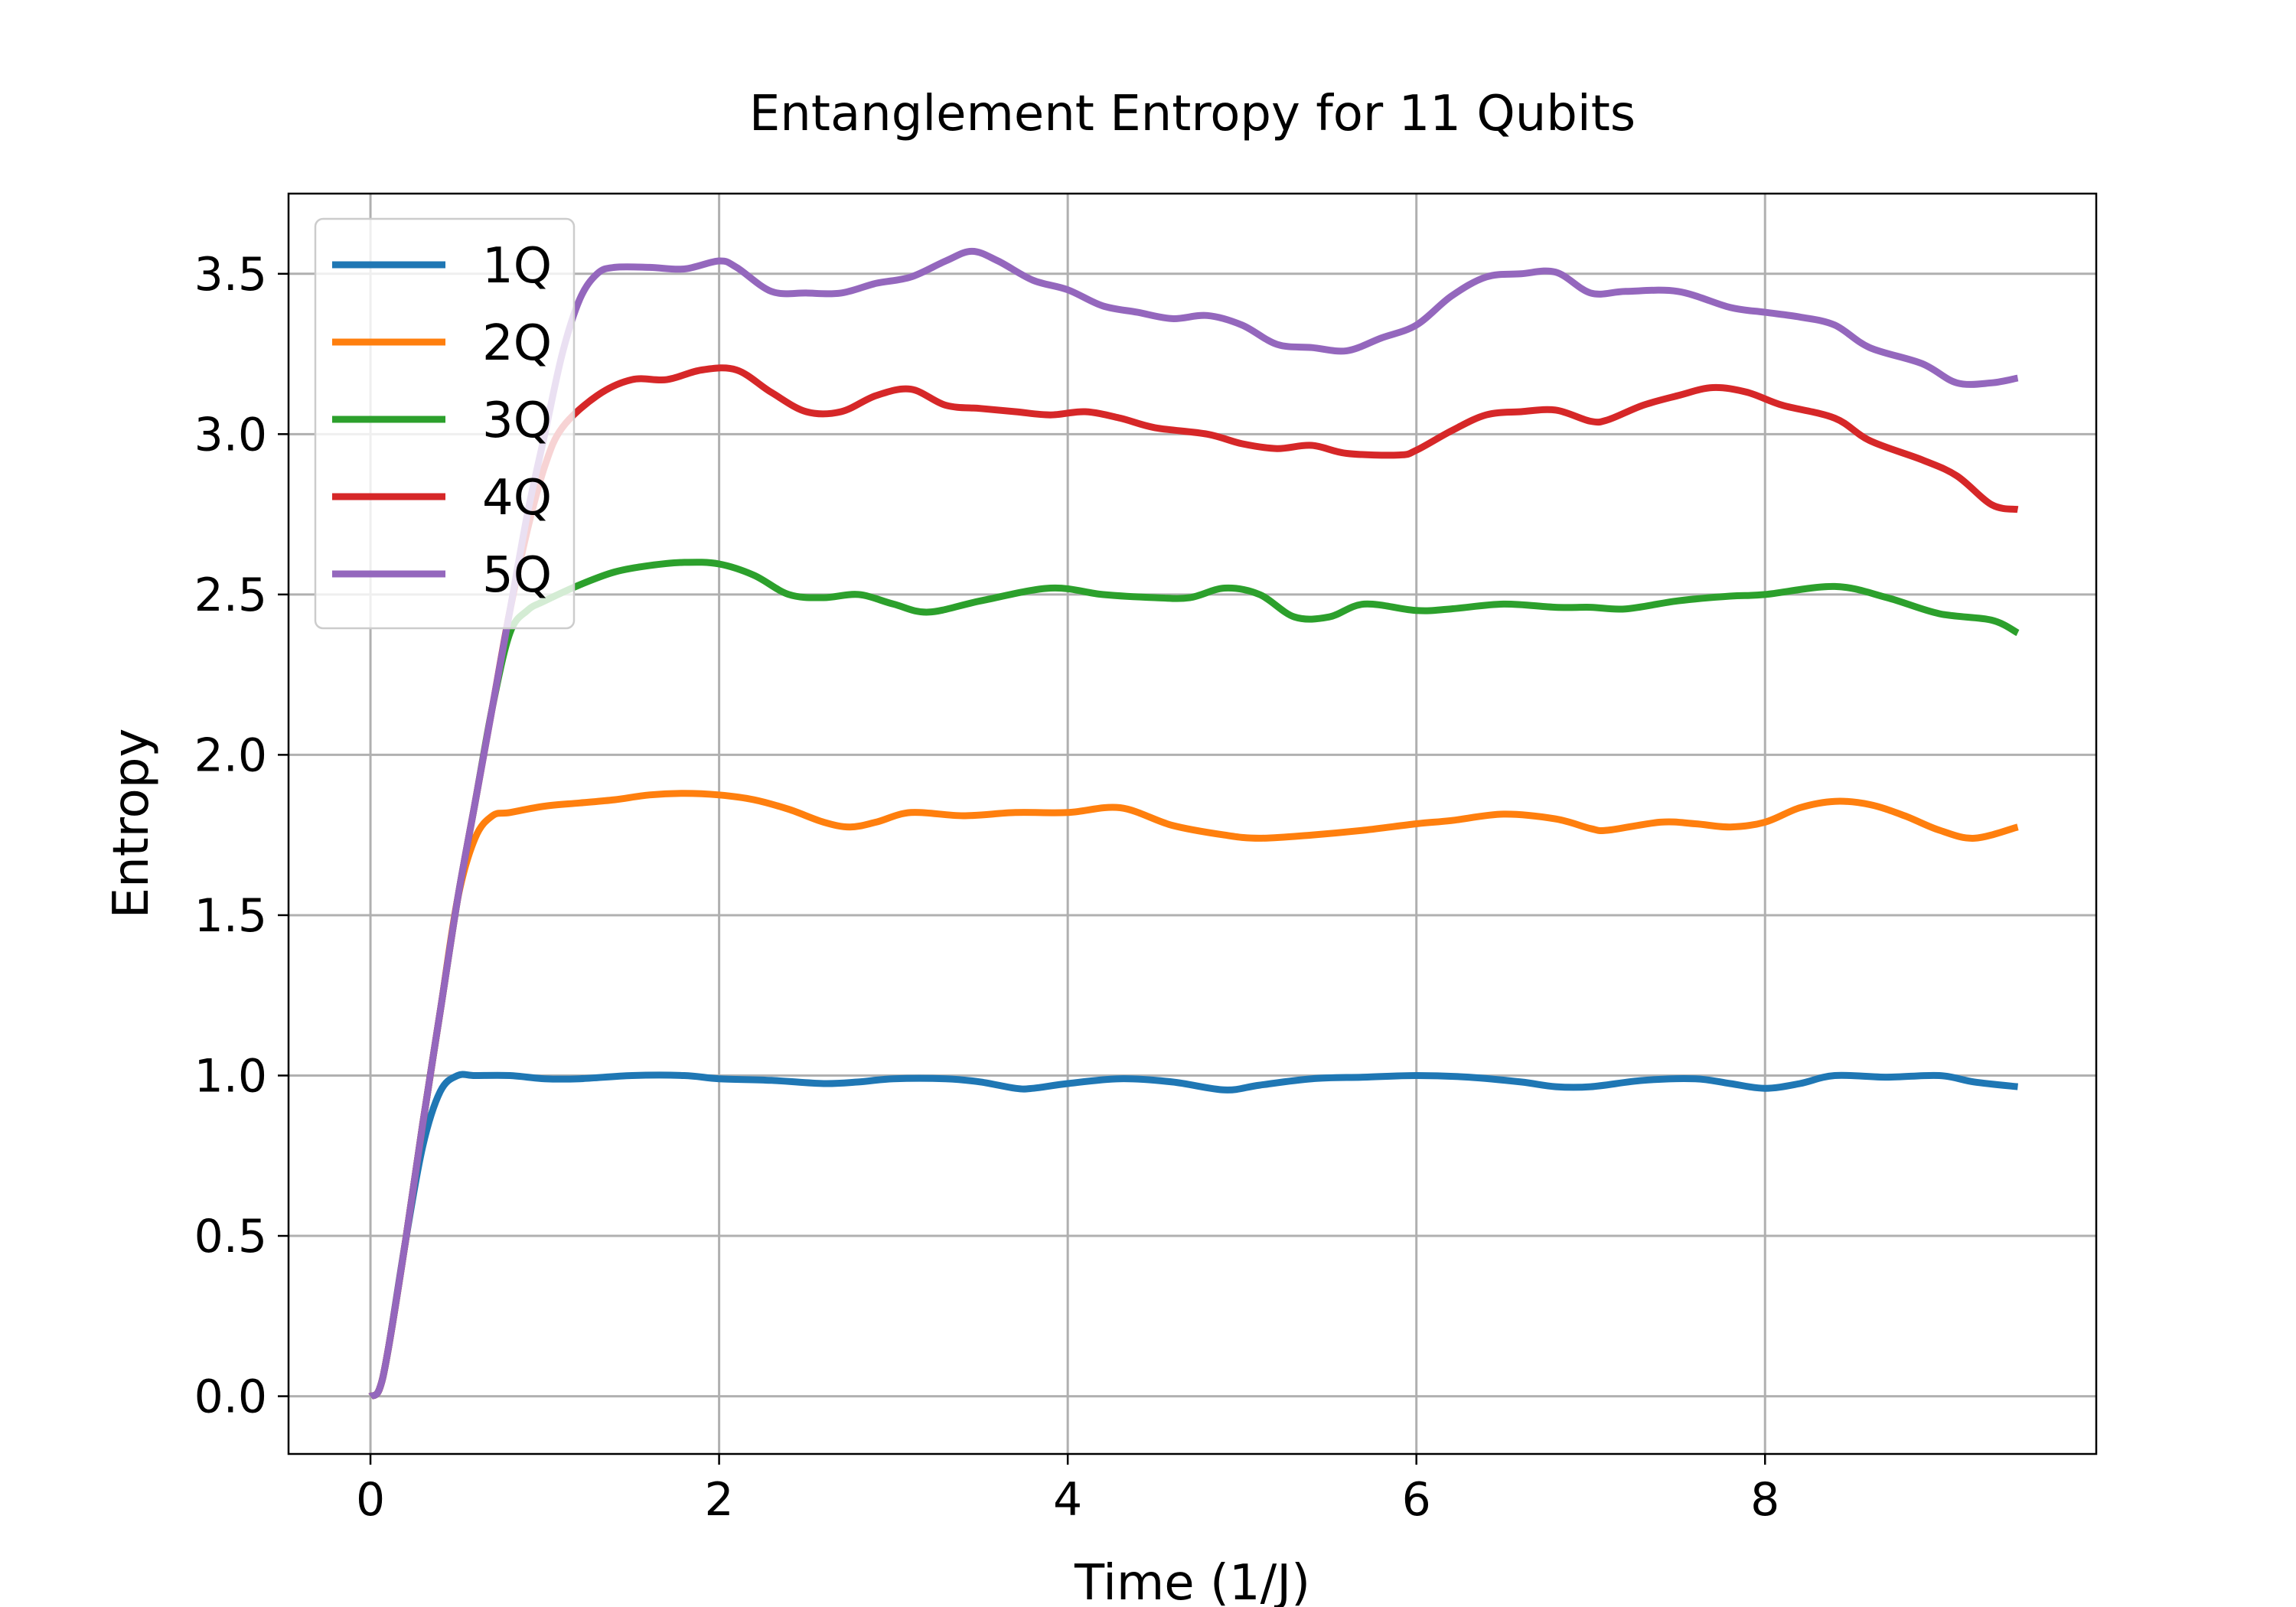 The height and width of the screenshot is (1607, 2296). I want to click on y-axis-label: Entropy, so click(131, 824).